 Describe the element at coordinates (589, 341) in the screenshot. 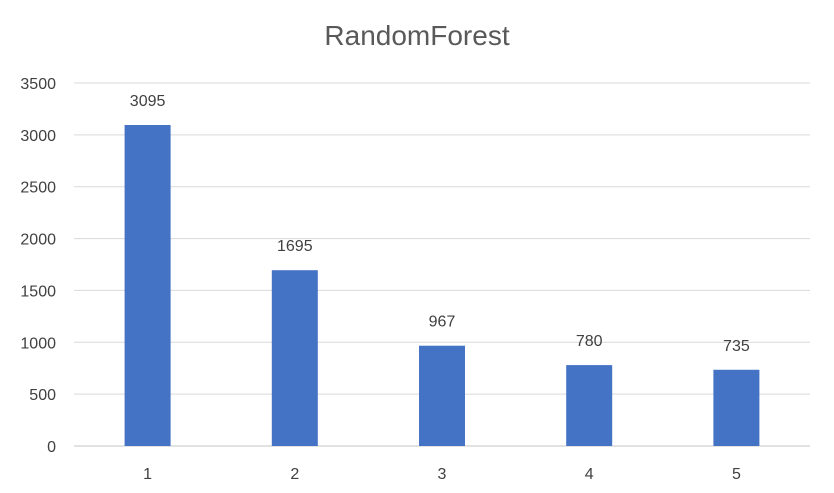

I see `data-label: 780` at that location.